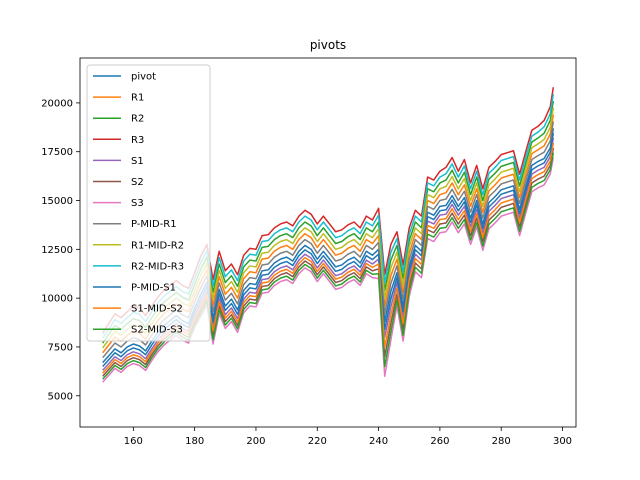 The image size is (640, 480). I want to click on legend-box, so click(148, 203).